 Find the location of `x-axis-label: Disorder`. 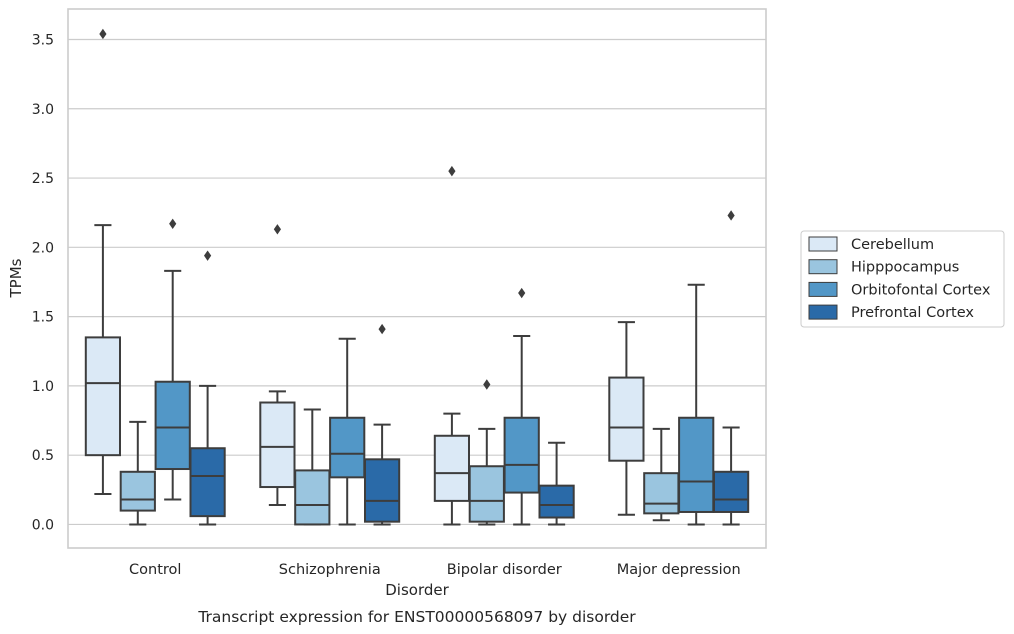

x-axis-label: Disorder is located at coordinates (417, 590).